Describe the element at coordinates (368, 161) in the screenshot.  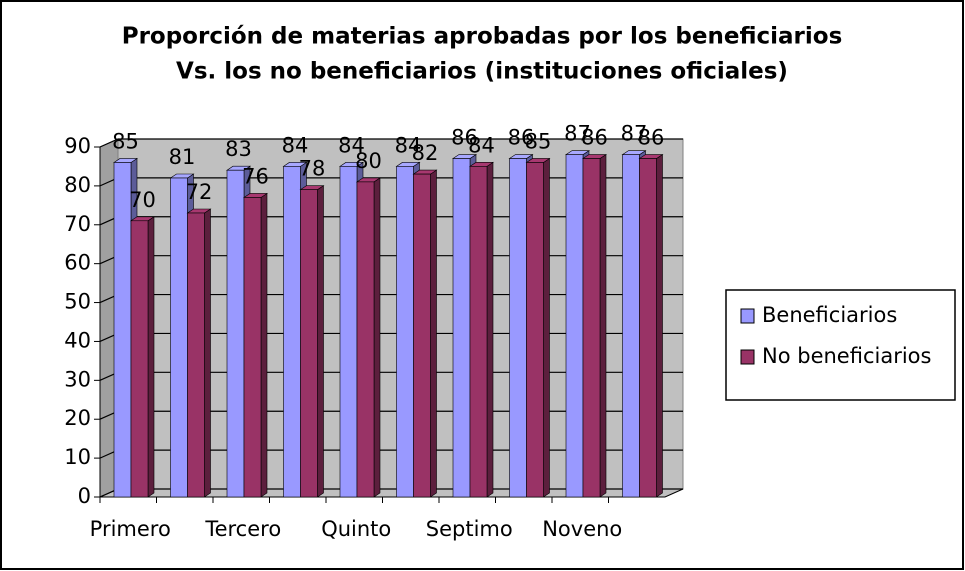
I see `data-label: 80` at that location.